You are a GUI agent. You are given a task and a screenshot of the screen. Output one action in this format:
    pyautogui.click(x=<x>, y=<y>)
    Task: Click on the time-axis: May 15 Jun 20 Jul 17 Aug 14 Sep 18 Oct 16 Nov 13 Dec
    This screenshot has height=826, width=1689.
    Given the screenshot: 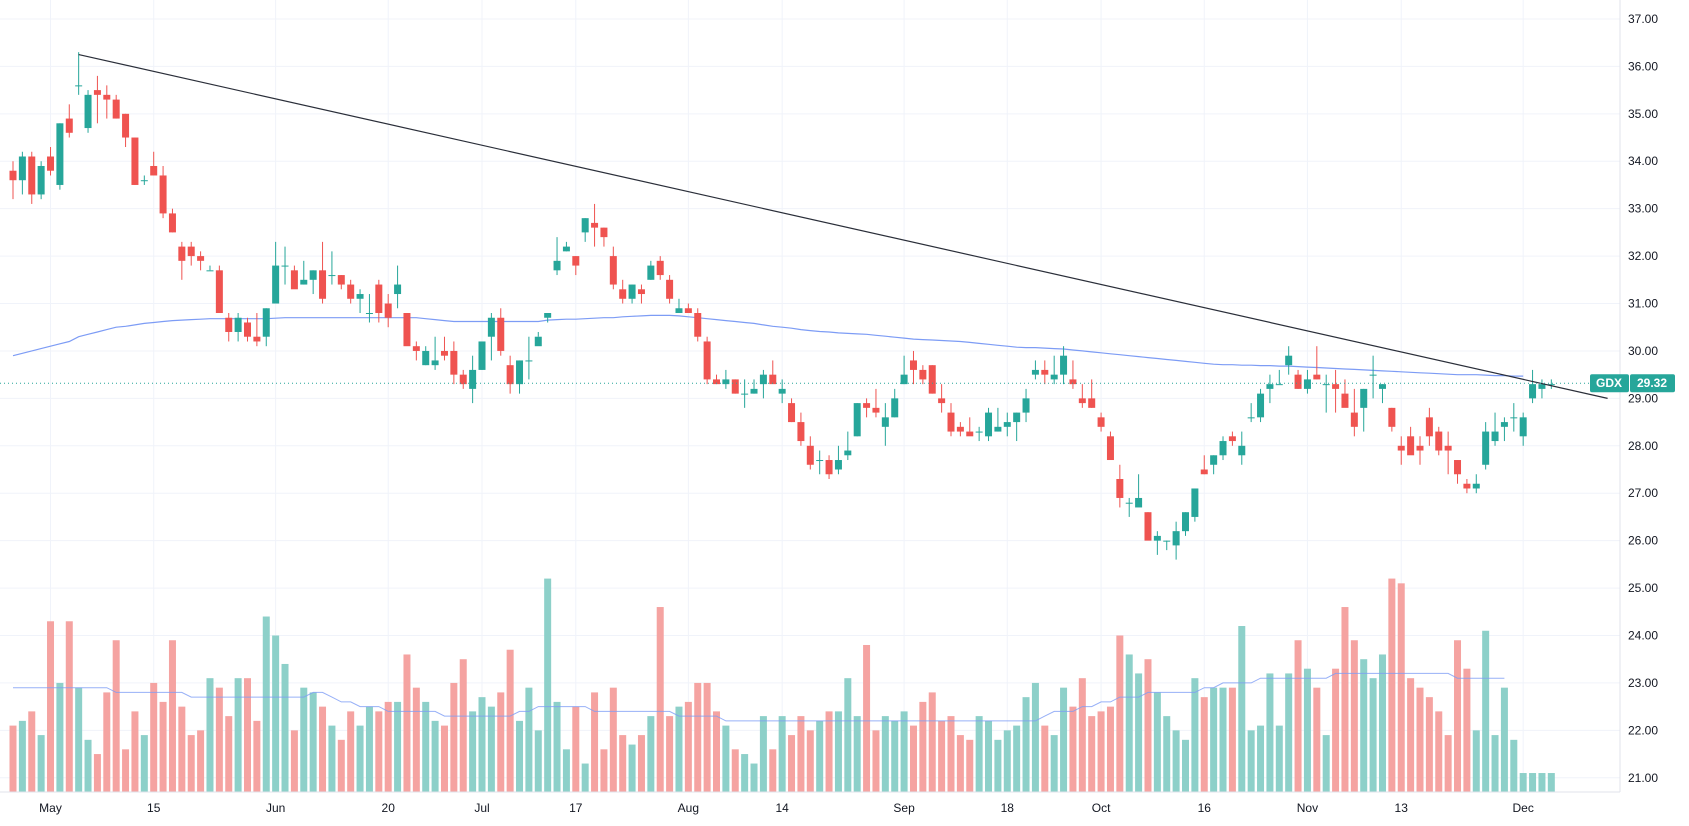 What is the action you would take?
    pyautogui.click(x=786, y=808)
    